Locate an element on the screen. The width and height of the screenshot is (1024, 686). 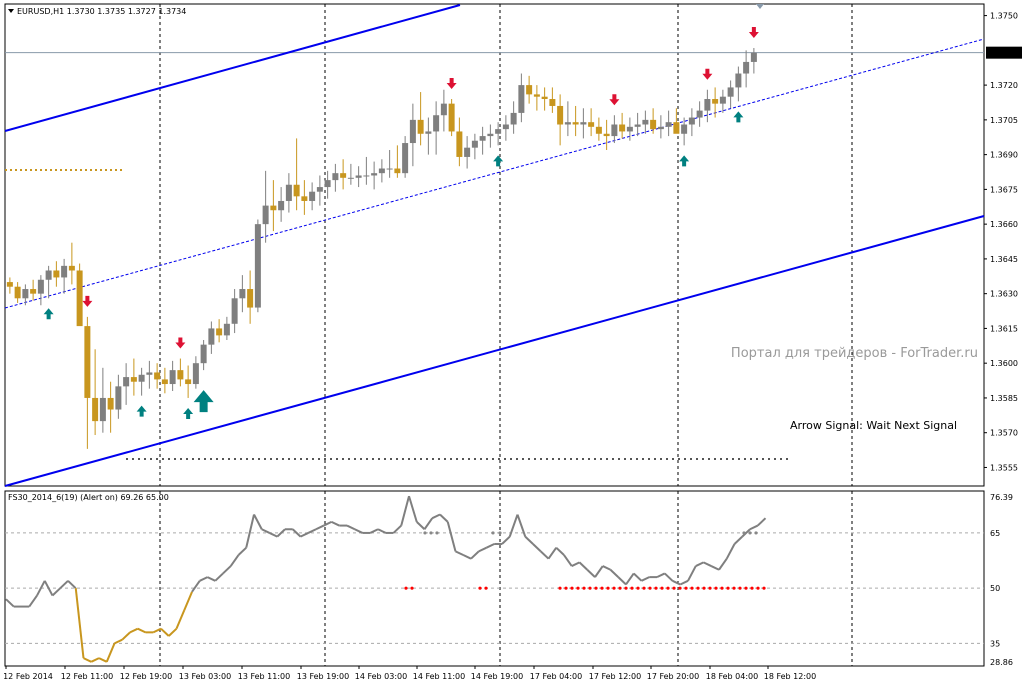
time-tick-label: 13 Feb 19:00 is located at coordinates (323, 676).